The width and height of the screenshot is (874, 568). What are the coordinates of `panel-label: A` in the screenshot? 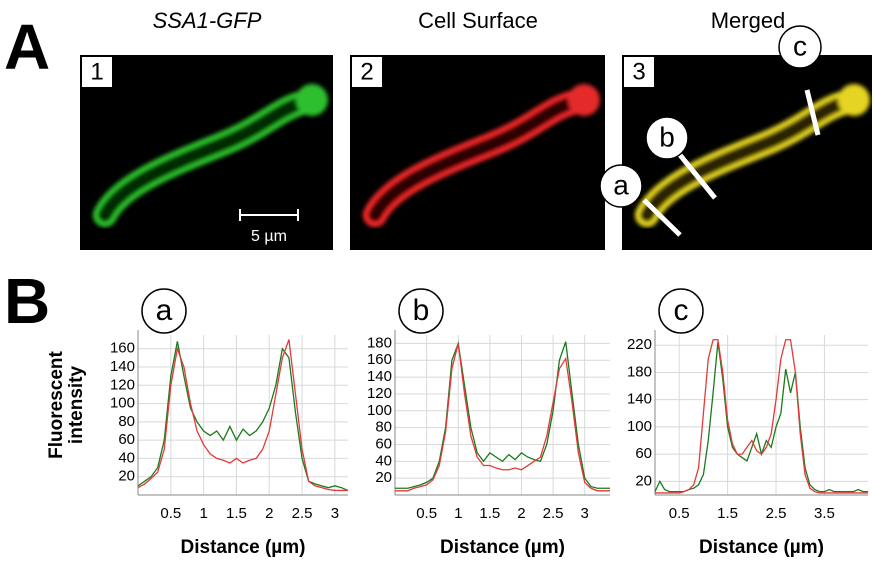 It's located at (27, 47).